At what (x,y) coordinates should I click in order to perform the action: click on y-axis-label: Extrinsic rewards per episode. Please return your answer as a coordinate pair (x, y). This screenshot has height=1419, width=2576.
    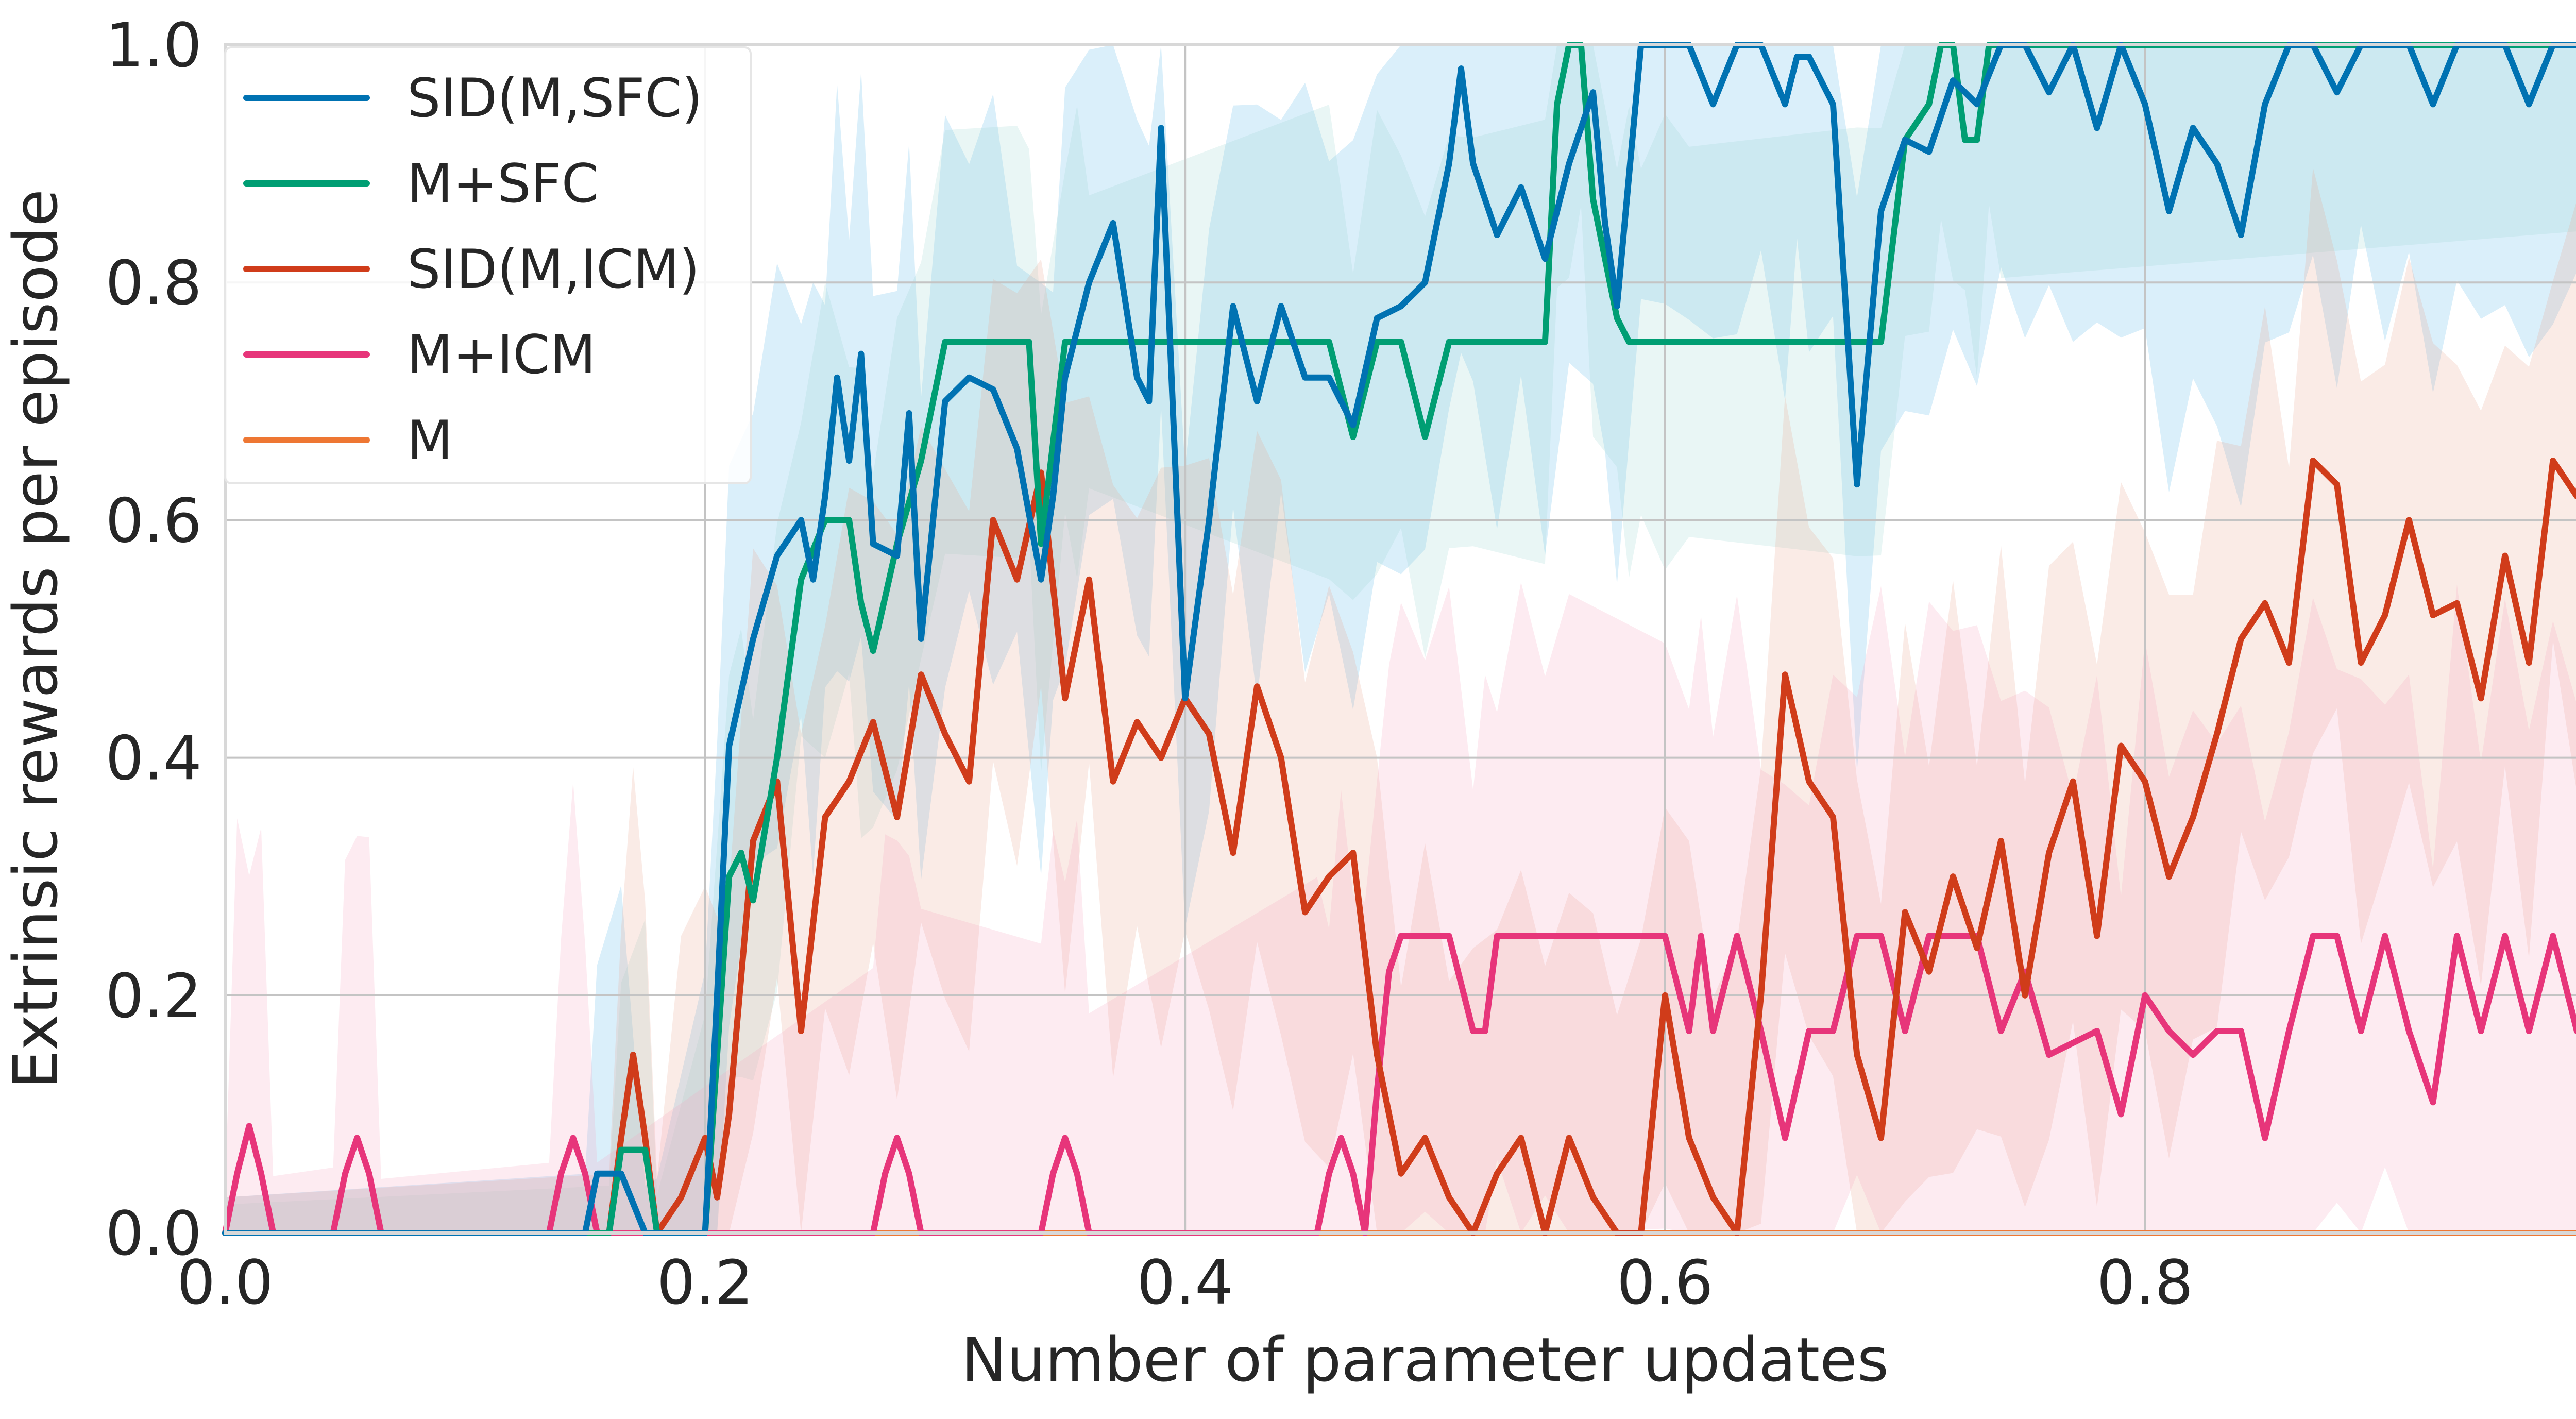
    Looking at the image, I should click on (35, 639).